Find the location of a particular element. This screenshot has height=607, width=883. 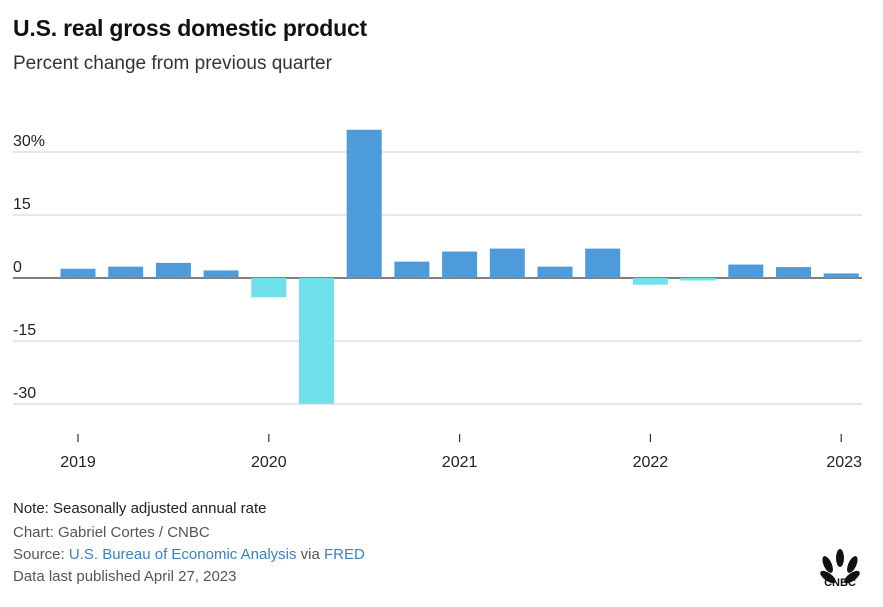

y-axis-labels: 30% 15 0 -15 -30 is located at coordinates (29, 267).